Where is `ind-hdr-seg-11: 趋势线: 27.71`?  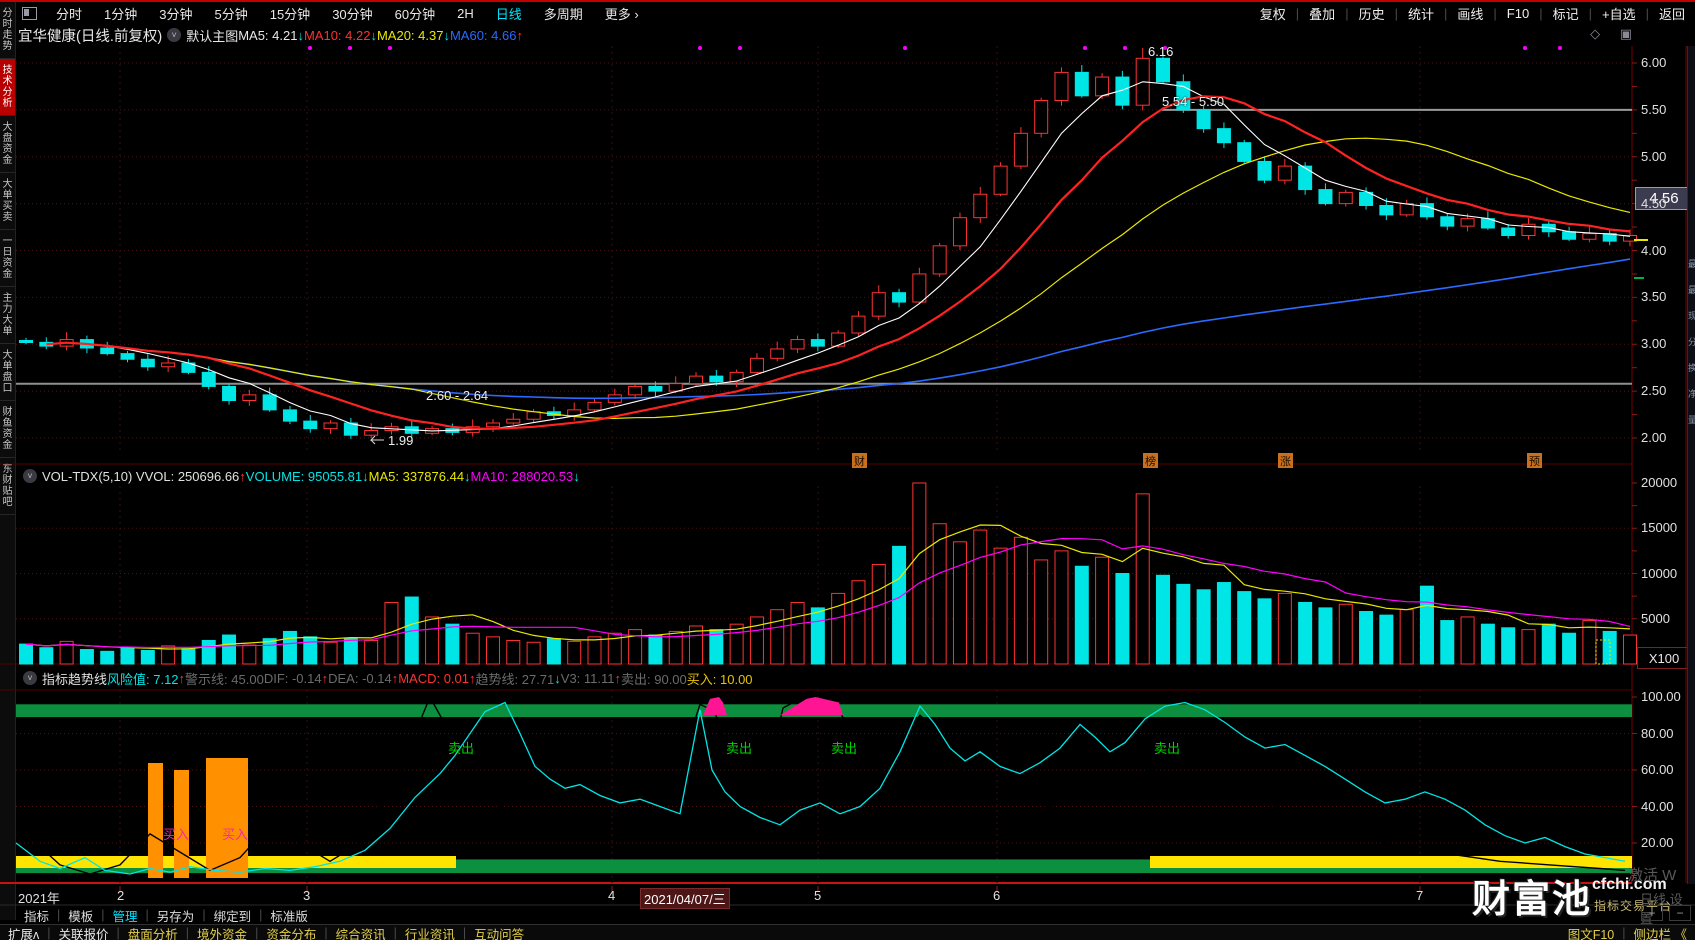
ind-hdr-seg-11: 趋势线: 27.71 is located at coordinates (515, 679).